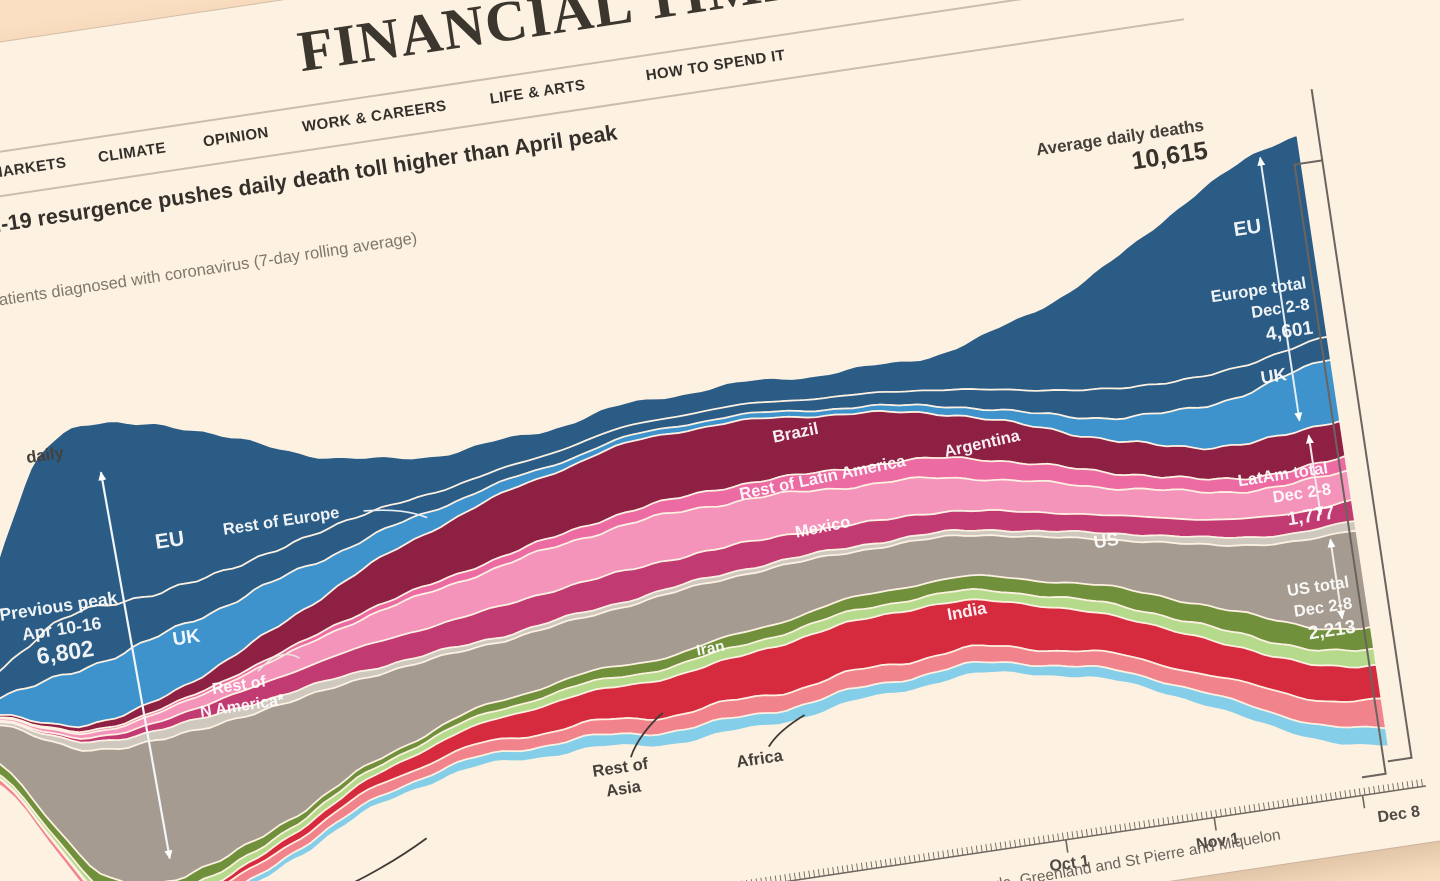 Image resolution: width=1440 pixels, height=881 pixels. I want to click on uk-label-right-line-0: UK, so click(1273, 376).